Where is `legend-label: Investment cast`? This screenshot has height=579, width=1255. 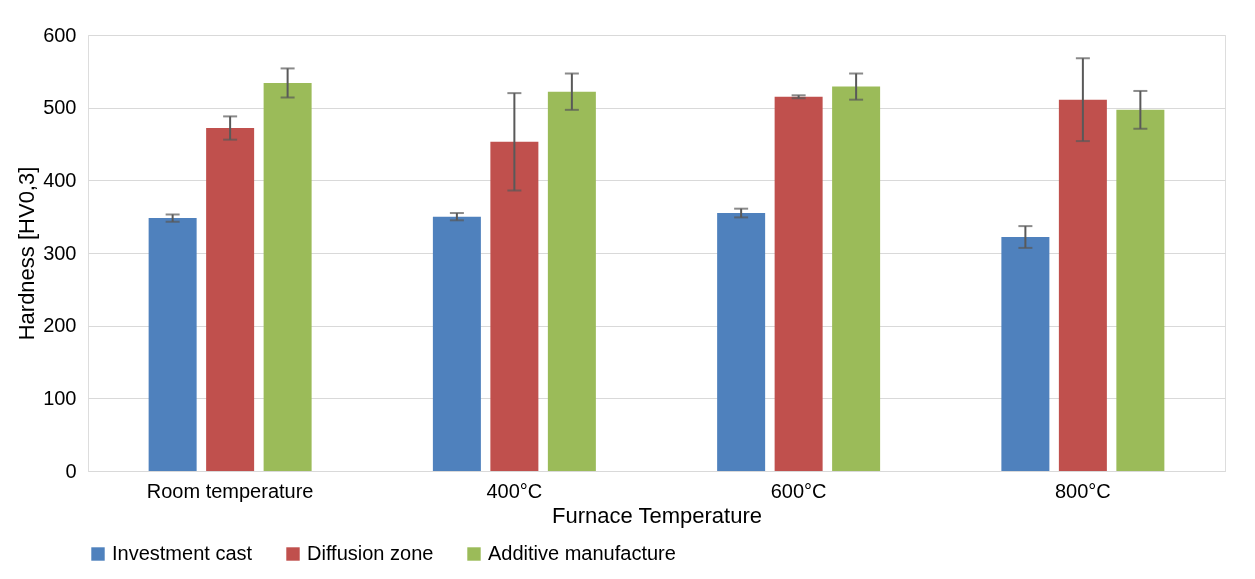
legend-label: Investment cast is located at coordinates (182, 553).